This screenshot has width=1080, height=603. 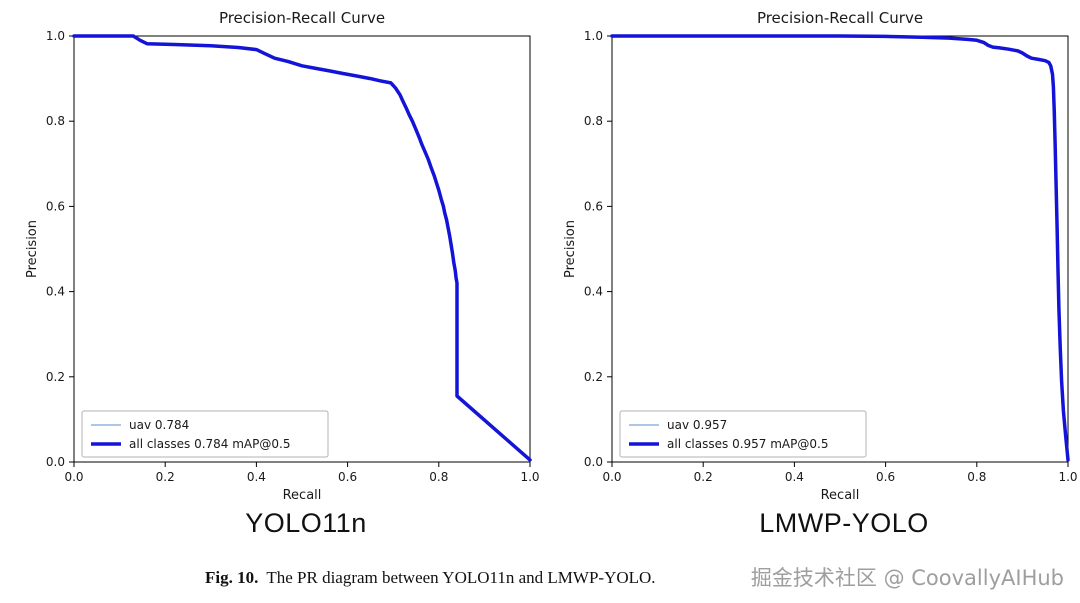 What do you see at coordinates (844, 523) in the screenshot?
I see `model-label-lmwp-yolo: LMWP-YOLO` at bounding box center [844, 523].